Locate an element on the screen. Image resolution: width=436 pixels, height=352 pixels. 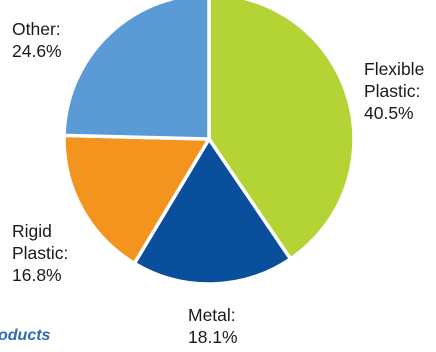
slice-name-line: Other: is located at coordinates (36, 29).